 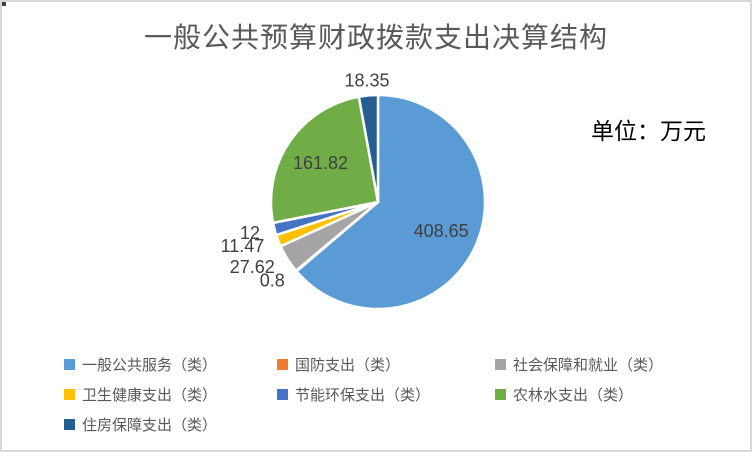 I want to click on legend-label: 节能环保支出（类）, so click(x=363, y=395).